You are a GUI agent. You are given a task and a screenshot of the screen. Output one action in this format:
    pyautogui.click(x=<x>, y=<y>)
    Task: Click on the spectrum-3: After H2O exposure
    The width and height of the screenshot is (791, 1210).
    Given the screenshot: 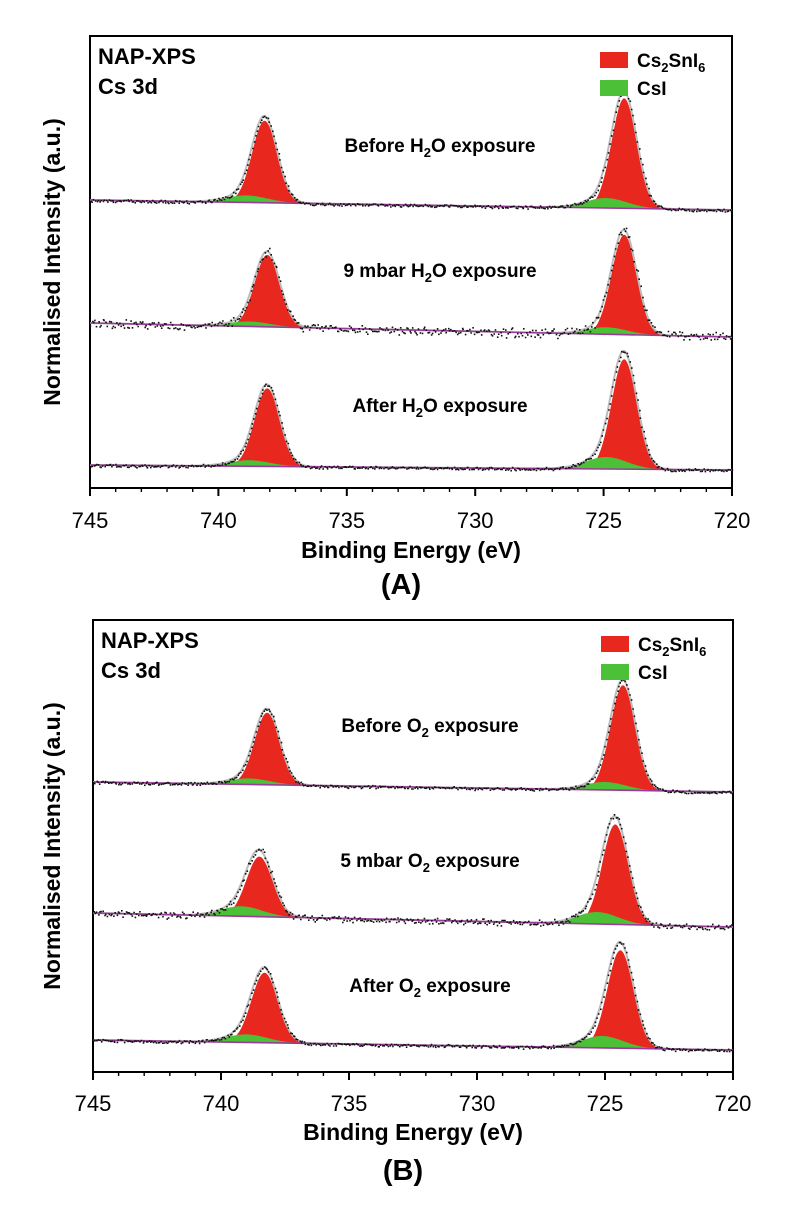 What is the action you would take?
    pyautogui.click(x=411, y=411)
    